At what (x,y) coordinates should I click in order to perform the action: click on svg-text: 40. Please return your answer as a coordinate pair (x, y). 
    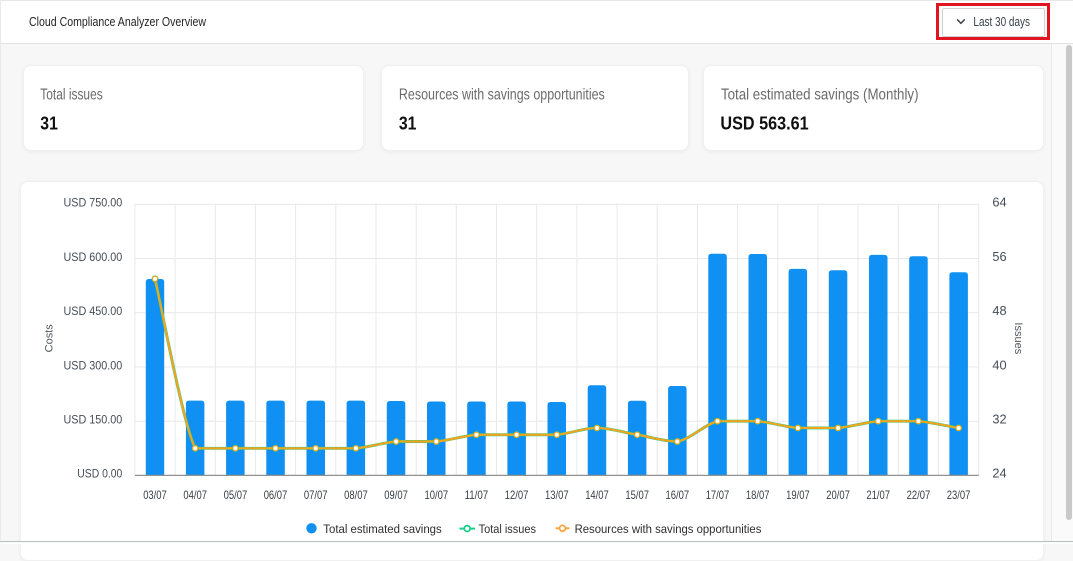
    Looking at the image, I should click on (999, 364).